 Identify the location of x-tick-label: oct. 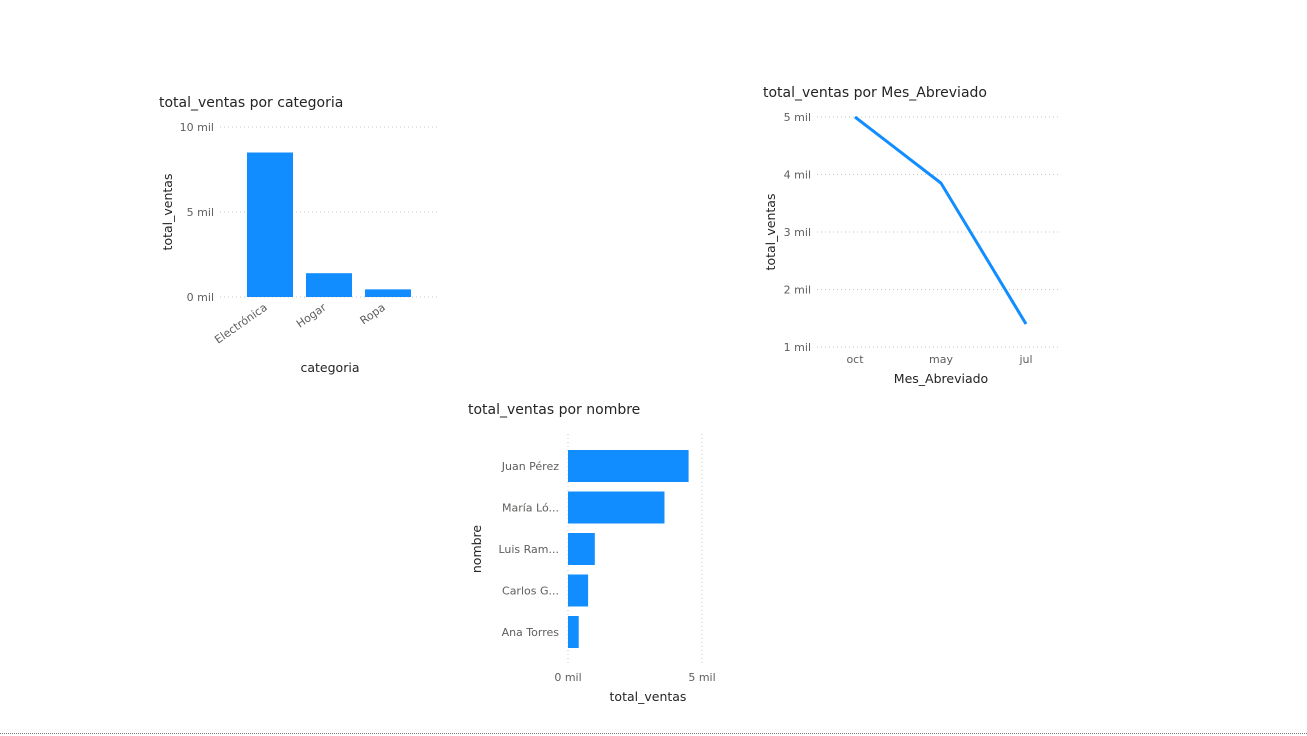
(855, 359).